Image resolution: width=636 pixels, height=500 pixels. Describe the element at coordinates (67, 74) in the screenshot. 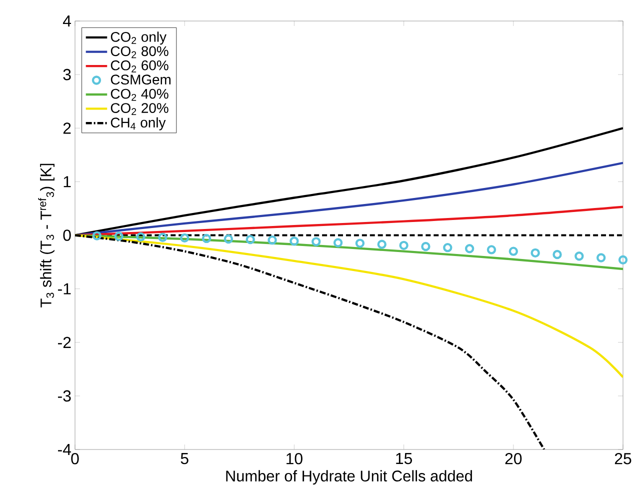

I see `y-tick-label: 3` at that location.